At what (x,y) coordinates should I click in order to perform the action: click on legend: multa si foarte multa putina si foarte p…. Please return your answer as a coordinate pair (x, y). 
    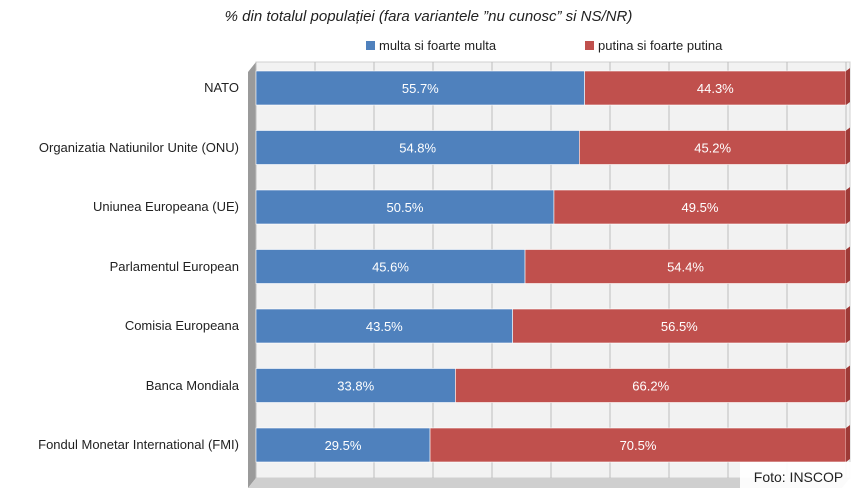
    Looking at the image, I should click on (428, 46).